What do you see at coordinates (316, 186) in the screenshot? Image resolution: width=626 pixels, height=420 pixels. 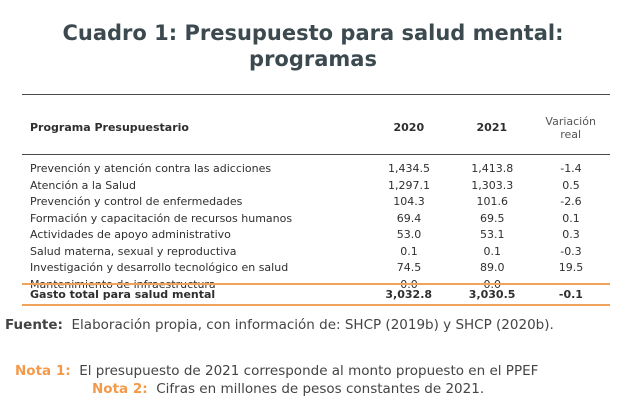 I see `table-row: Atención a la Salud 1,297.1 1,303.3 0.5` at bounding box center [316, 186].